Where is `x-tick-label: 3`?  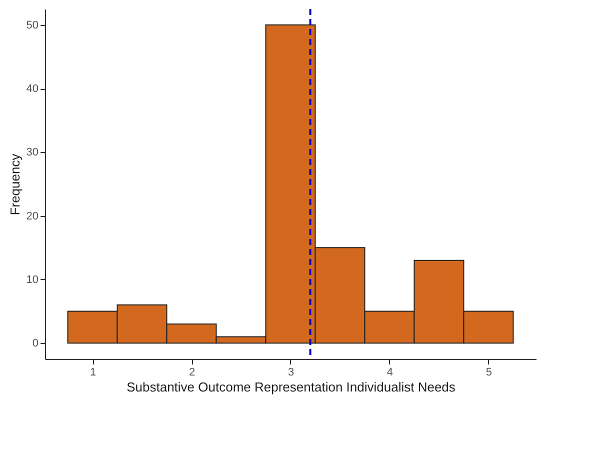 x-tick-label: 3 is located at coordinates (291, 372).